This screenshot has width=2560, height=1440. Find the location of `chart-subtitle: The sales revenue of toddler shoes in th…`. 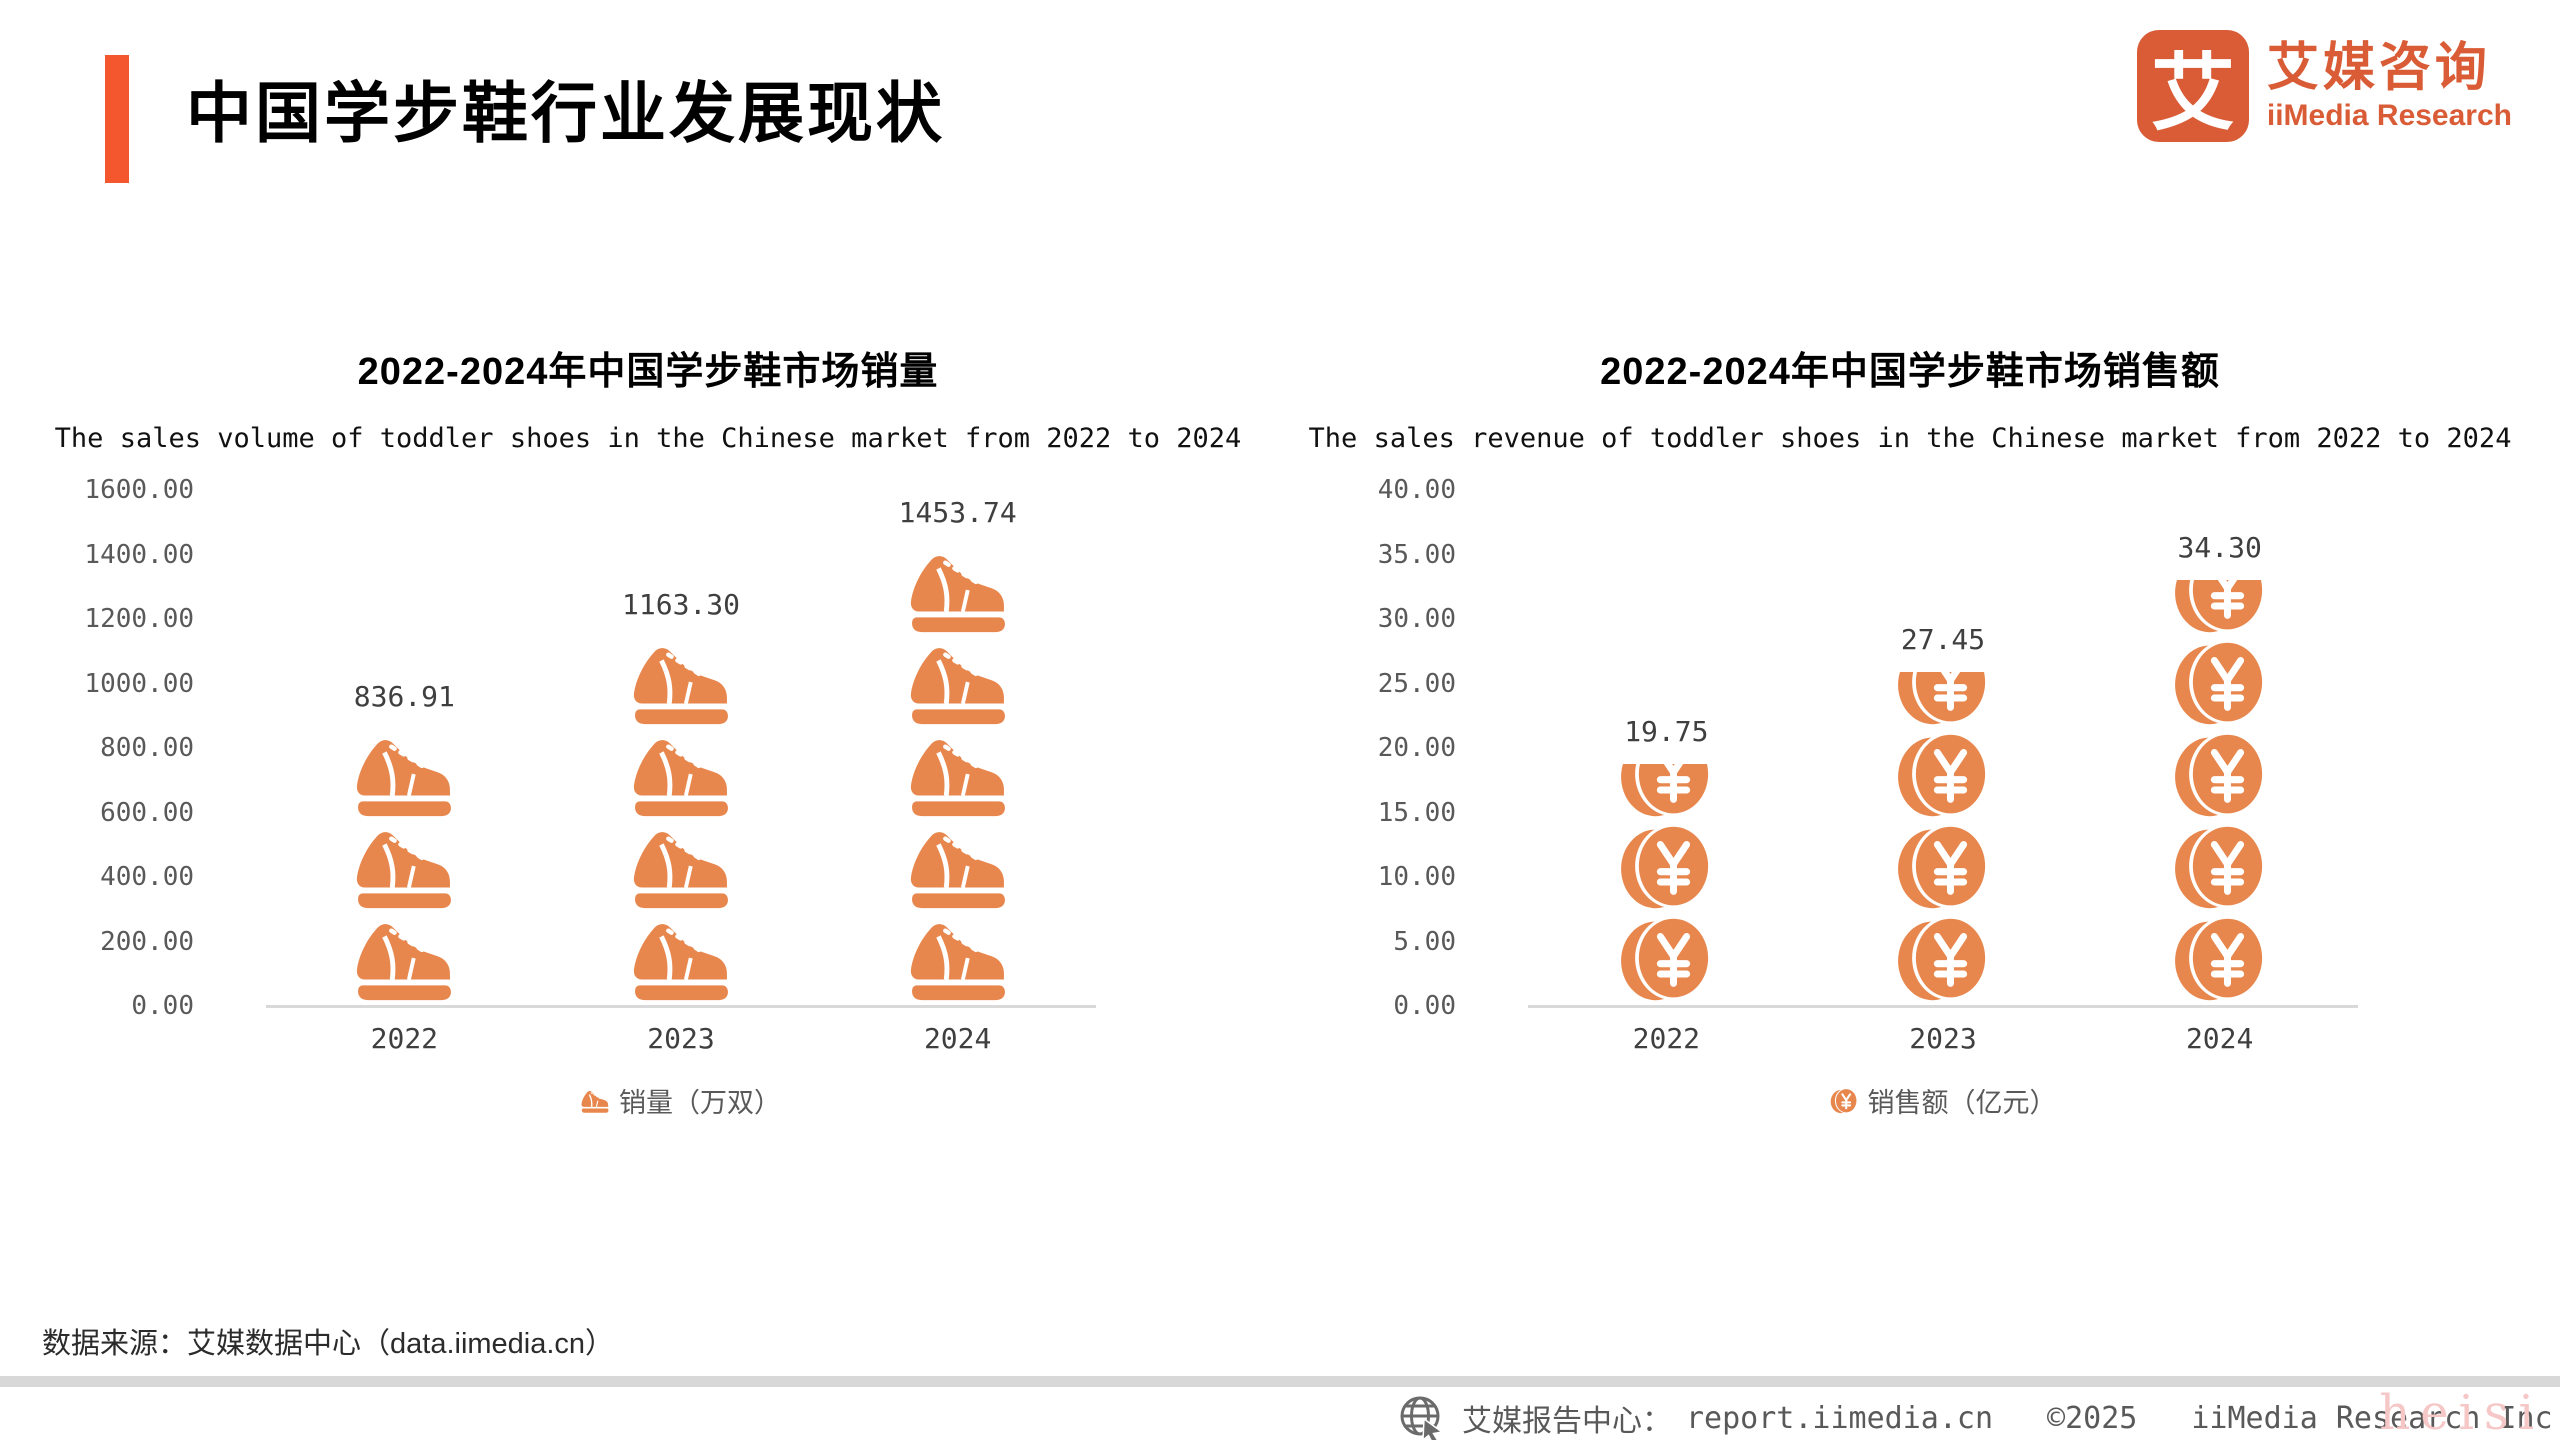

chart-subtitle: The sales revenue of toddler shoes in th… is located at coordinates (1910, 438).